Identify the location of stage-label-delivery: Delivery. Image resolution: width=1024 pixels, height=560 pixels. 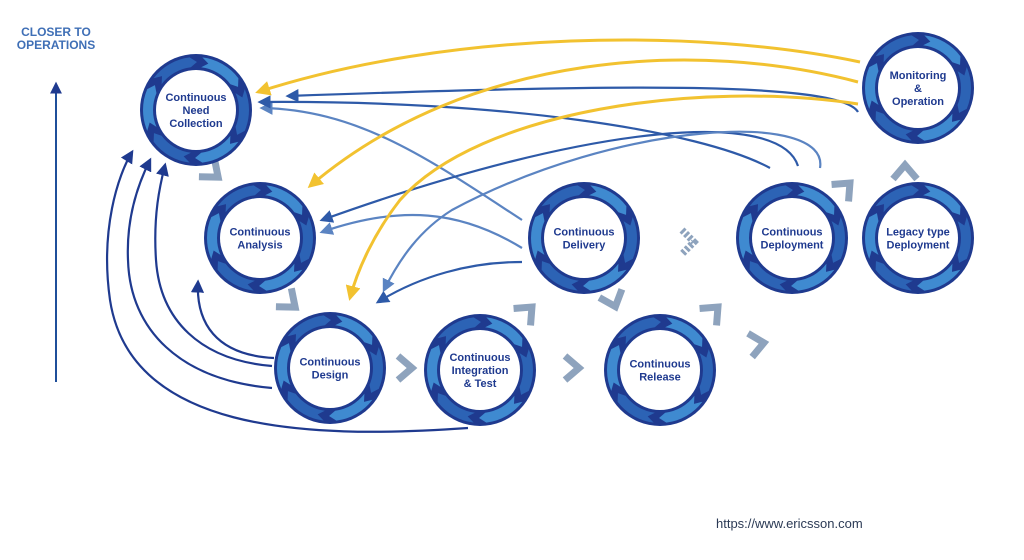
(585, 246).